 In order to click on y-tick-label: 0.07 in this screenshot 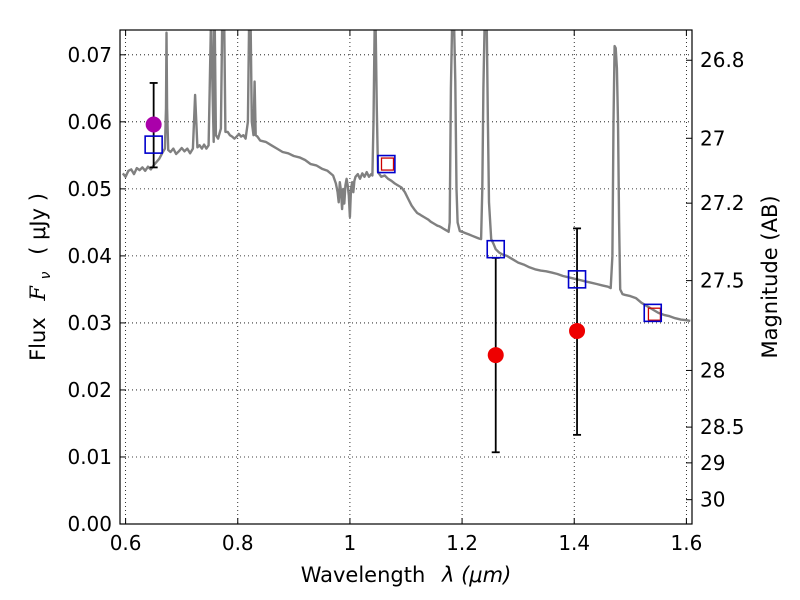, I will do `click(89, 55)`.